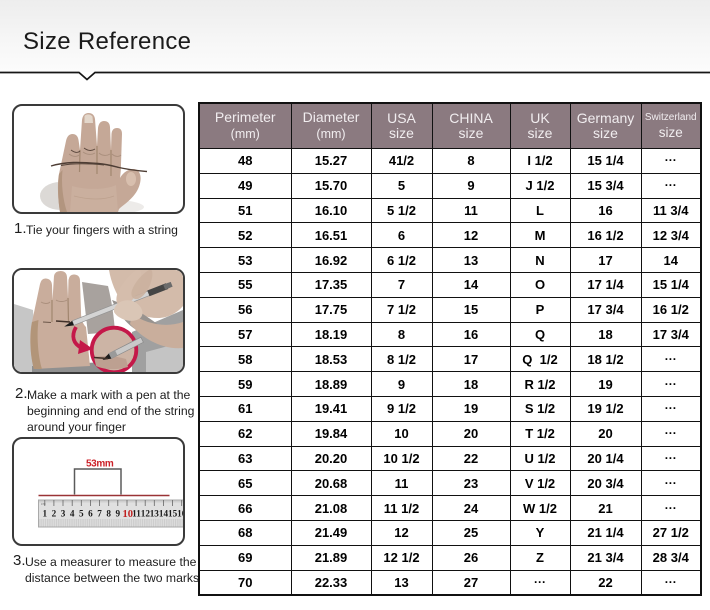 The width and height of the screenshot is (710, 610). Describe the element at coordinates (155, 514) in the screenshot. I see `svg-text: 13` at that location.